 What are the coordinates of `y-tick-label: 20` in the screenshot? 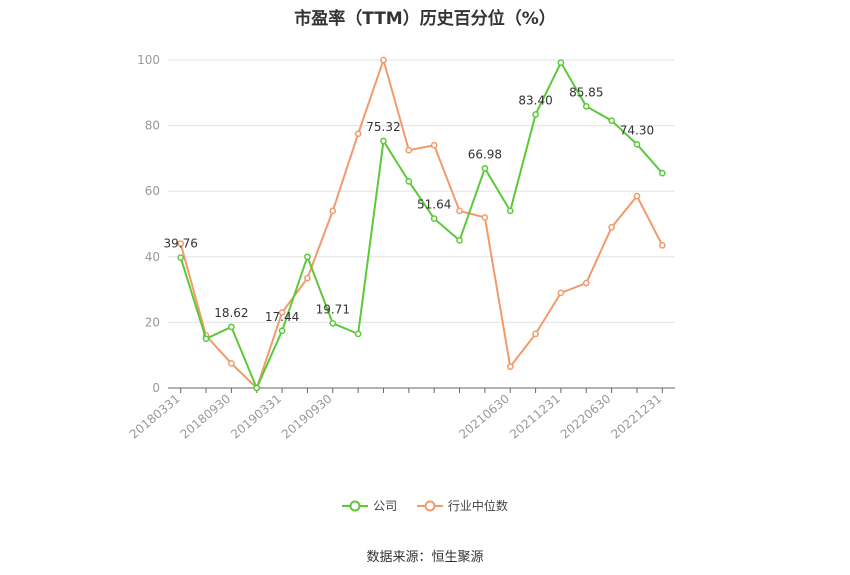 It's located at (152, 322).